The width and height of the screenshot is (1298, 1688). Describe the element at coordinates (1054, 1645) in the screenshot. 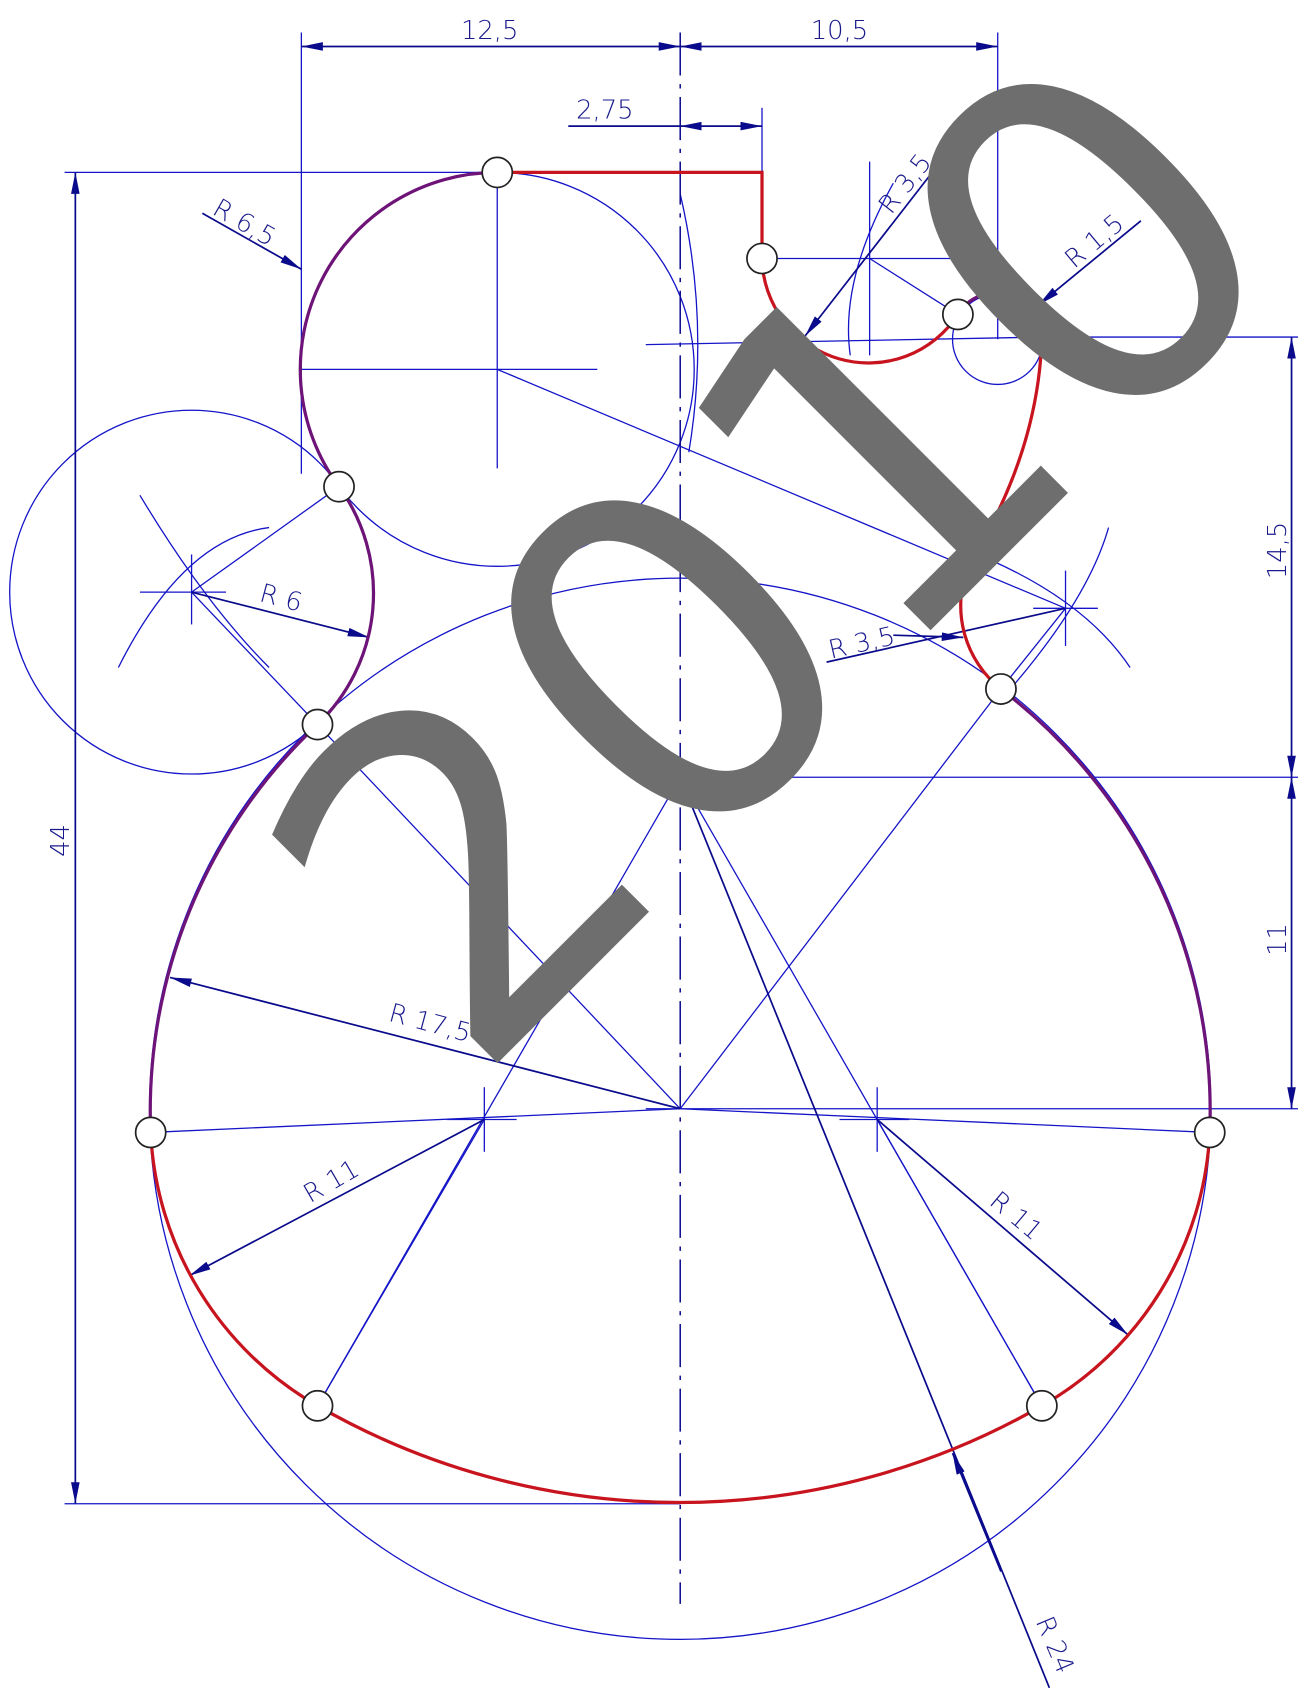

I see `dim-label: R 24` at that location.